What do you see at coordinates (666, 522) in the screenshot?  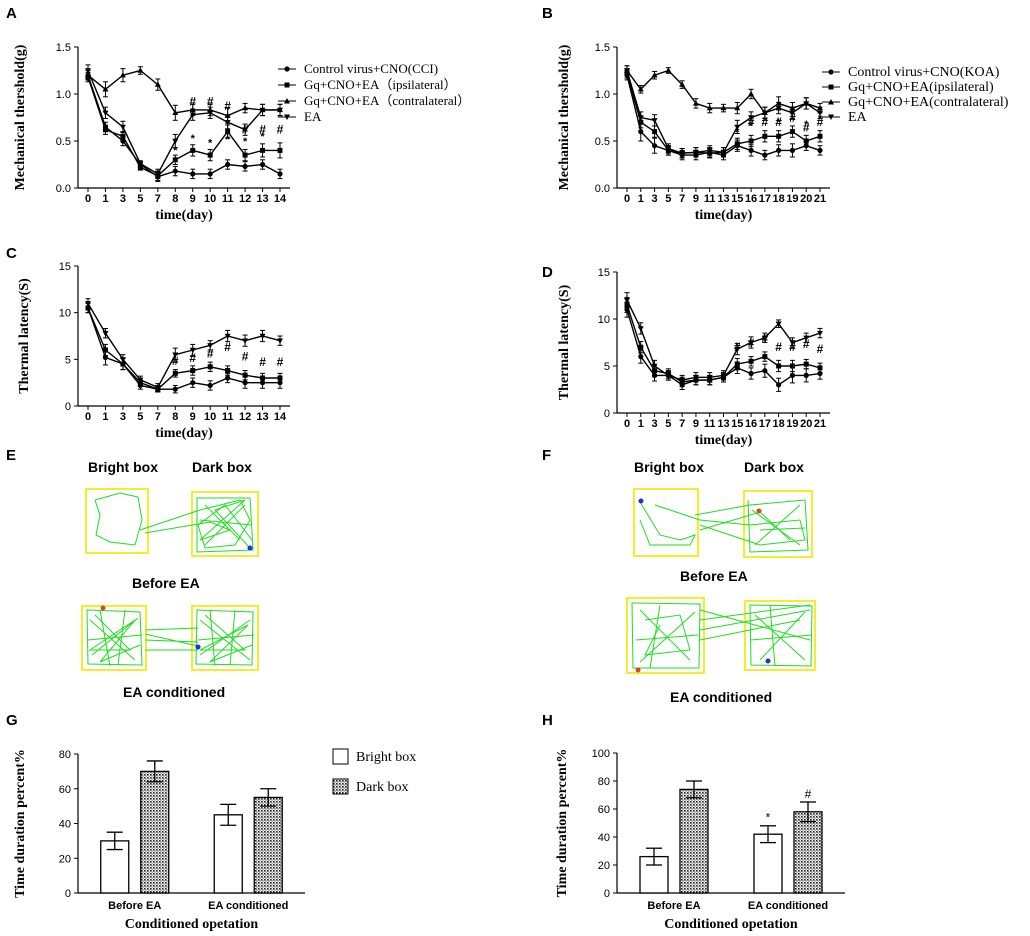 I see `bright-box-outline` at bounding box center [666, 522].